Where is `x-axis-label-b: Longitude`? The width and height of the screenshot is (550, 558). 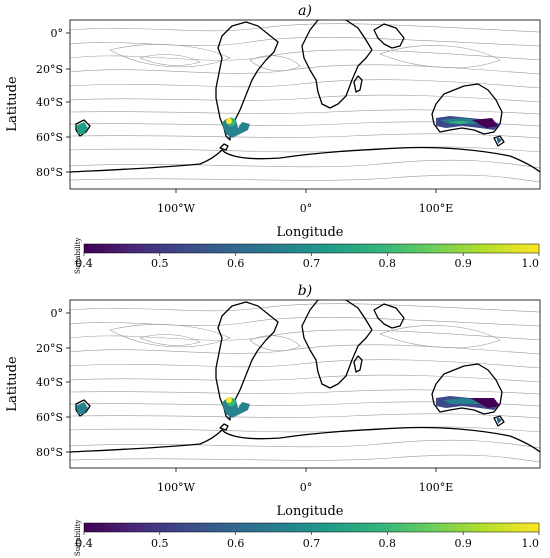
x-axis-label-b: Longitude is located at coordinates (310, 511).